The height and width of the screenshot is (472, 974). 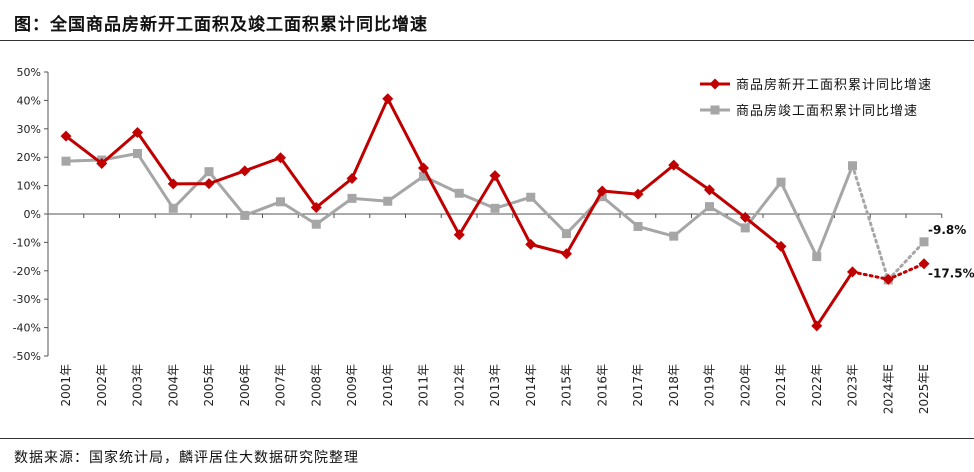 I want to click on x-tick-label: 2007年, so click(x=281, y=385).